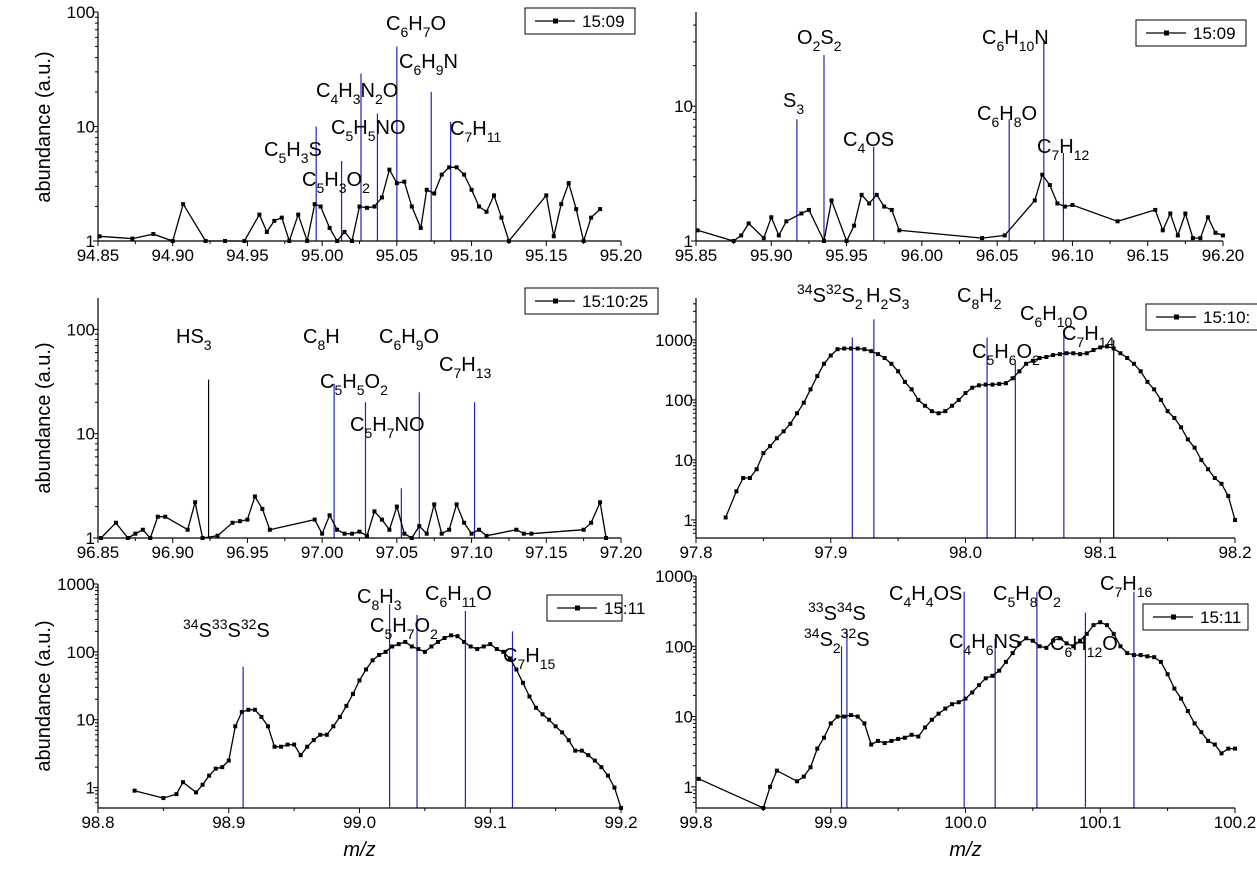  I want to click on x-tick-label: 100.2, so click(1235, 822).